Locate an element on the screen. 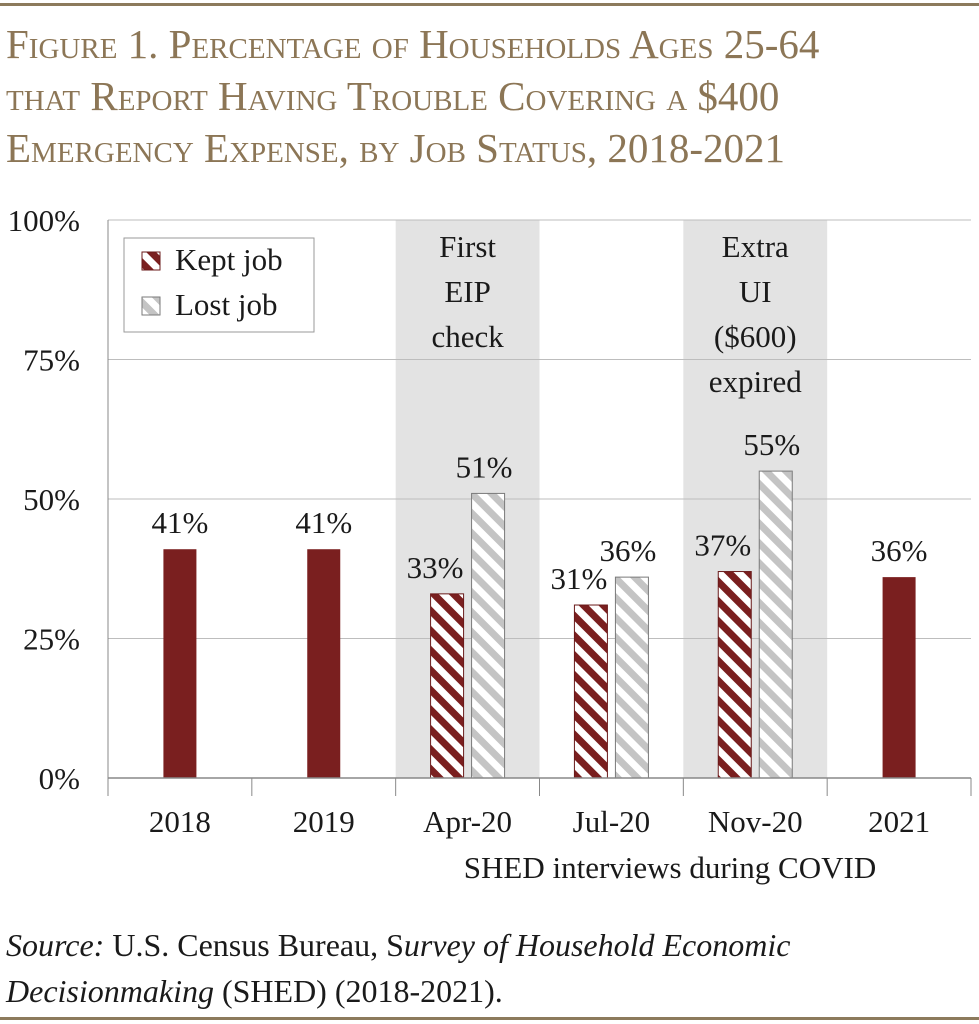 The height and width of the screenshot is (1024, 979). annotation-text-0-2: check is located at coordinates (467, 336).